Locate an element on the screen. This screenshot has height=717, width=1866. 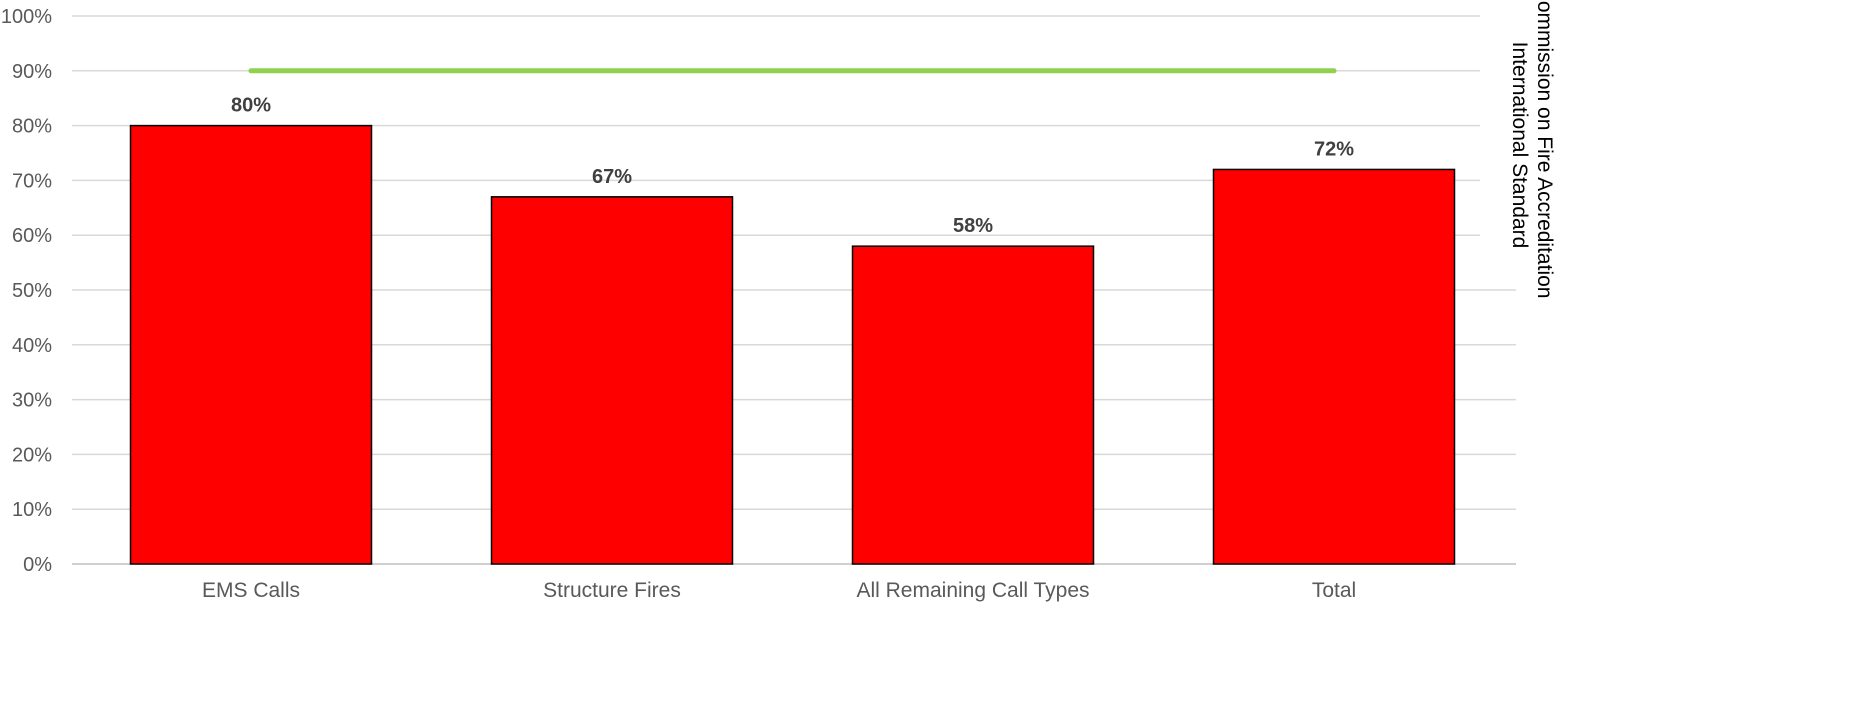
y-tick-label: 0% is located at coordinates (37, 565).